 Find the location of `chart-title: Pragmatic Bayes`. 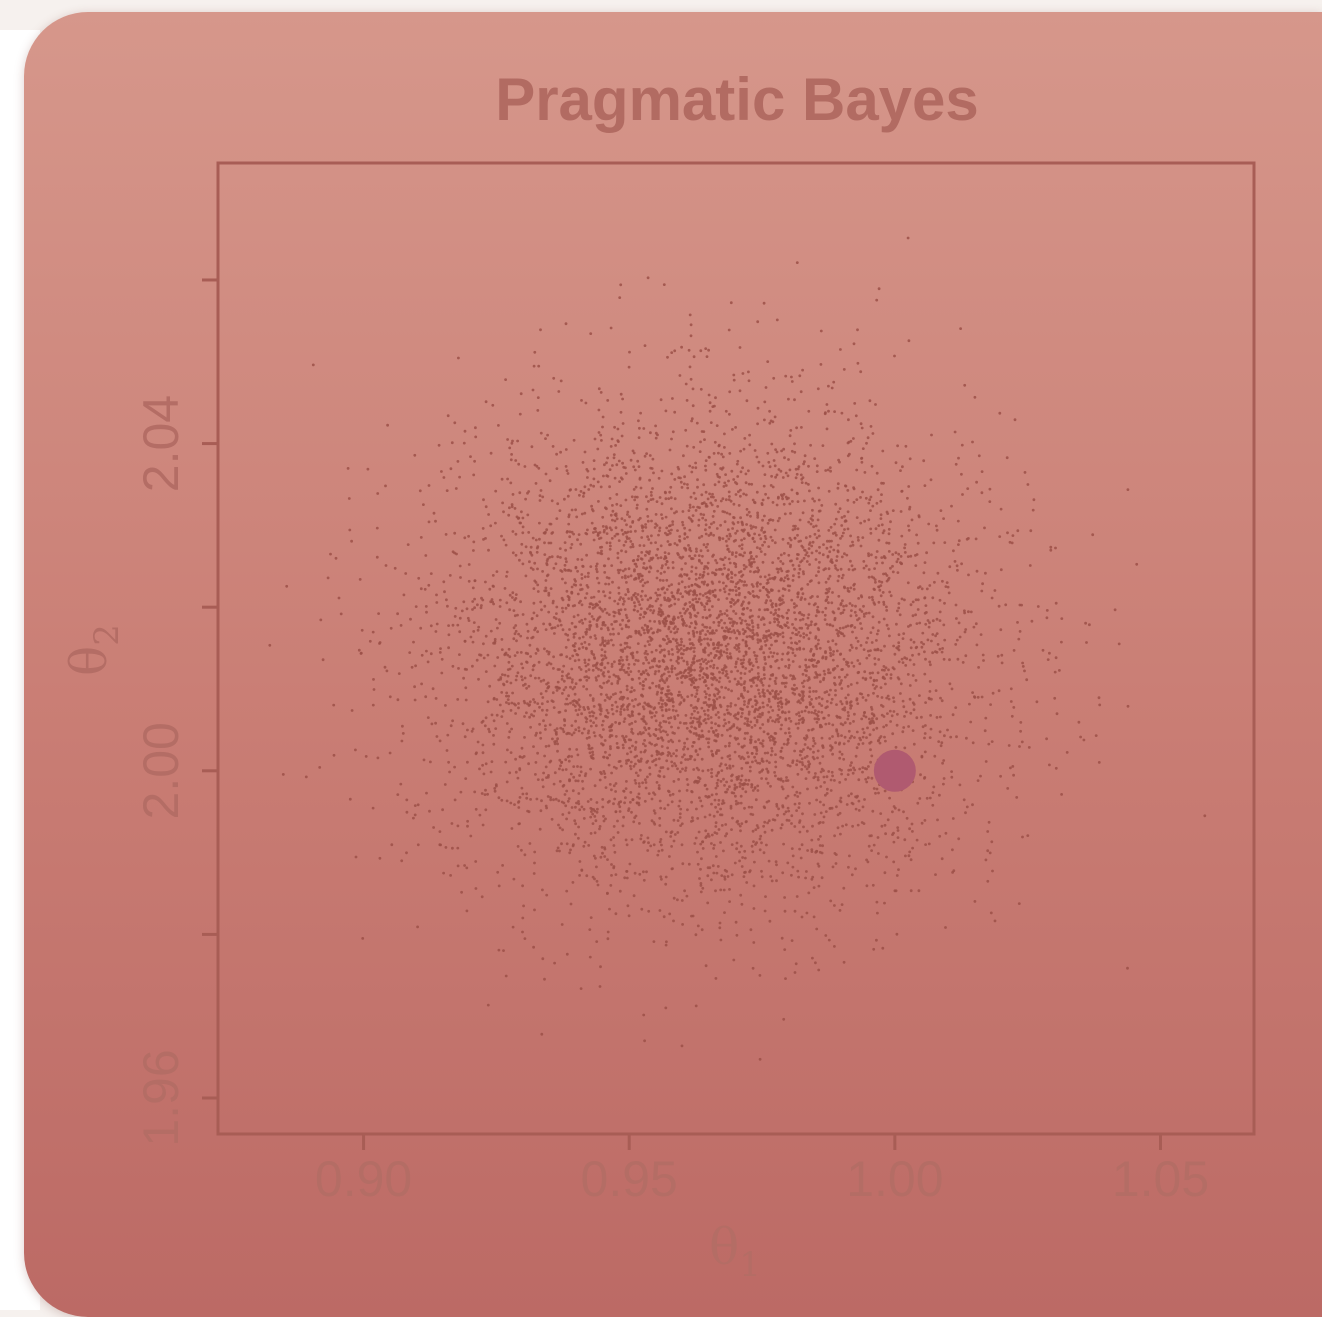

chart-title: Pragmatic Bayes is located at coordinates (737, 99).